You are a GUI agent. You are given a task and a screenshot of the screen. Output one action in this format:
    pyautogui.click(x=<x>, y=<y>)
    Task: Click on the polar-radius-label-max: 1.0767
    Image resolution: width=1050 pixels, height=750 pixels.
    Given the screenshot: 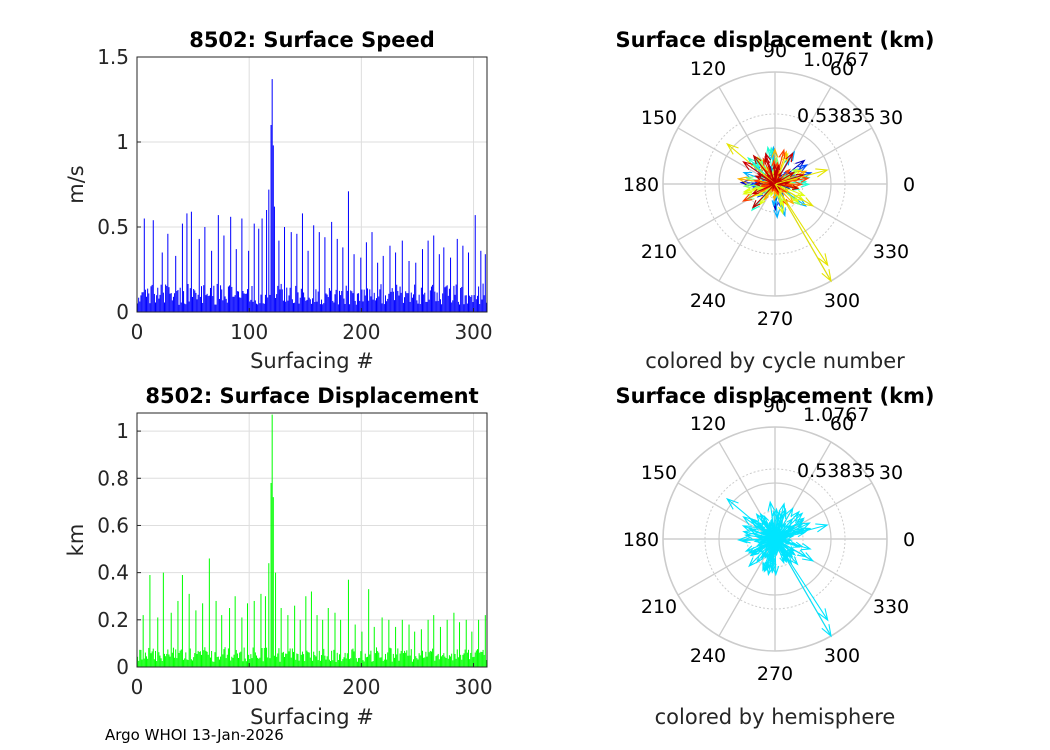 What is the action you would take?
    pyautogui.click(x=836, y=415)
    